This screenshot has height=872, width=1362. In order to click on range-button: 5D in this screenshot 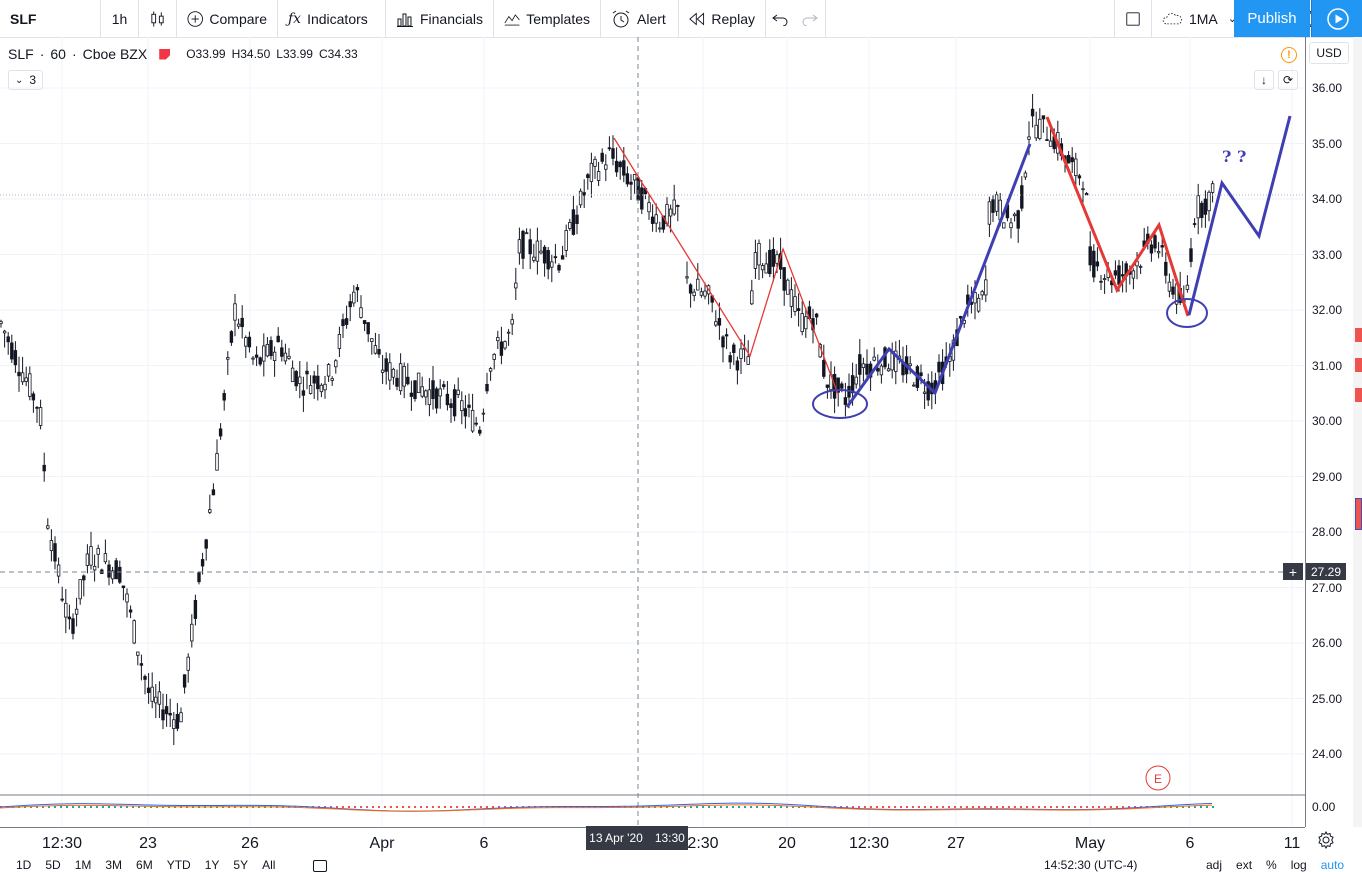, I will do `click(53, 865)`.